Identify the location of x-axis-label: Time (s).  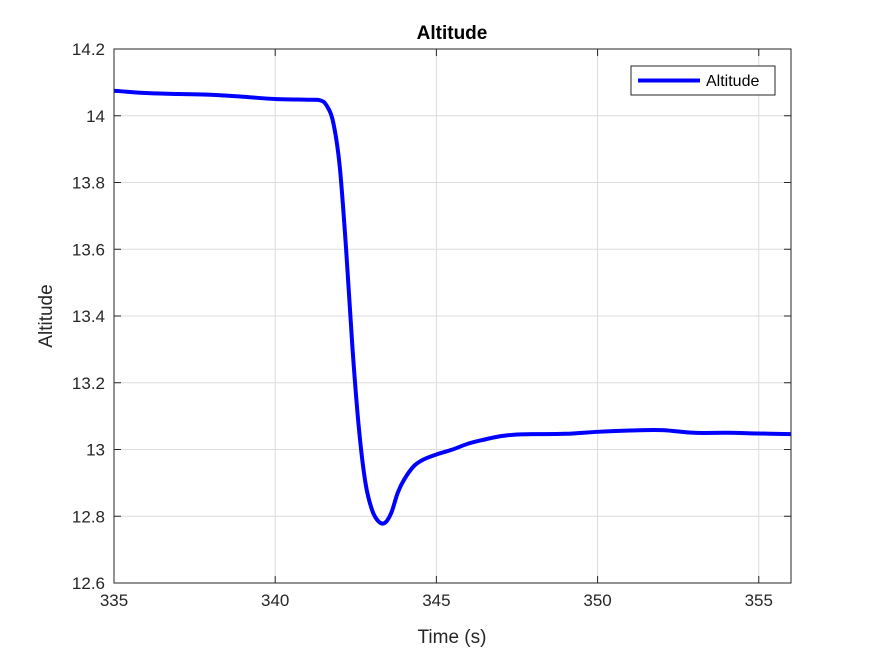
(452, 637).